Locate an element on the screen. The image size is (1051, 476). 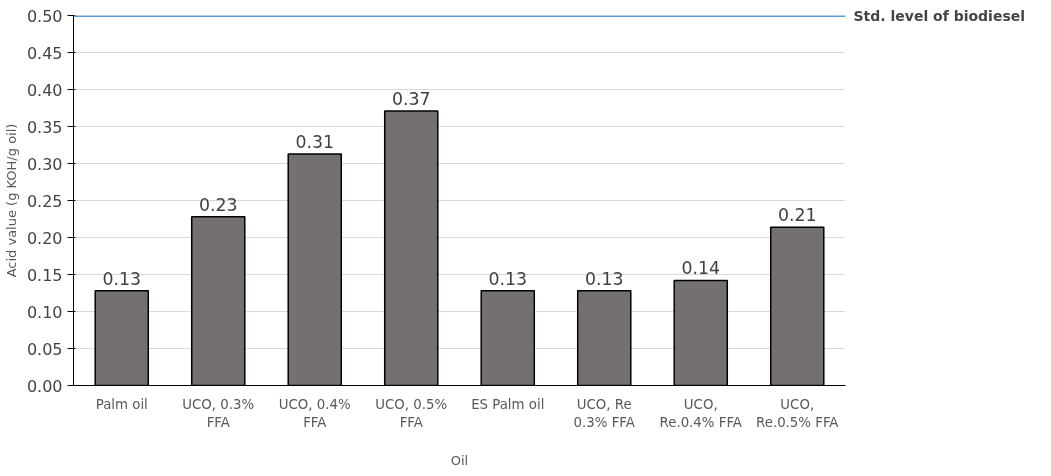
x-tick-label: UCO, Re 0.3% FFA is located at coordinates (604, 413).